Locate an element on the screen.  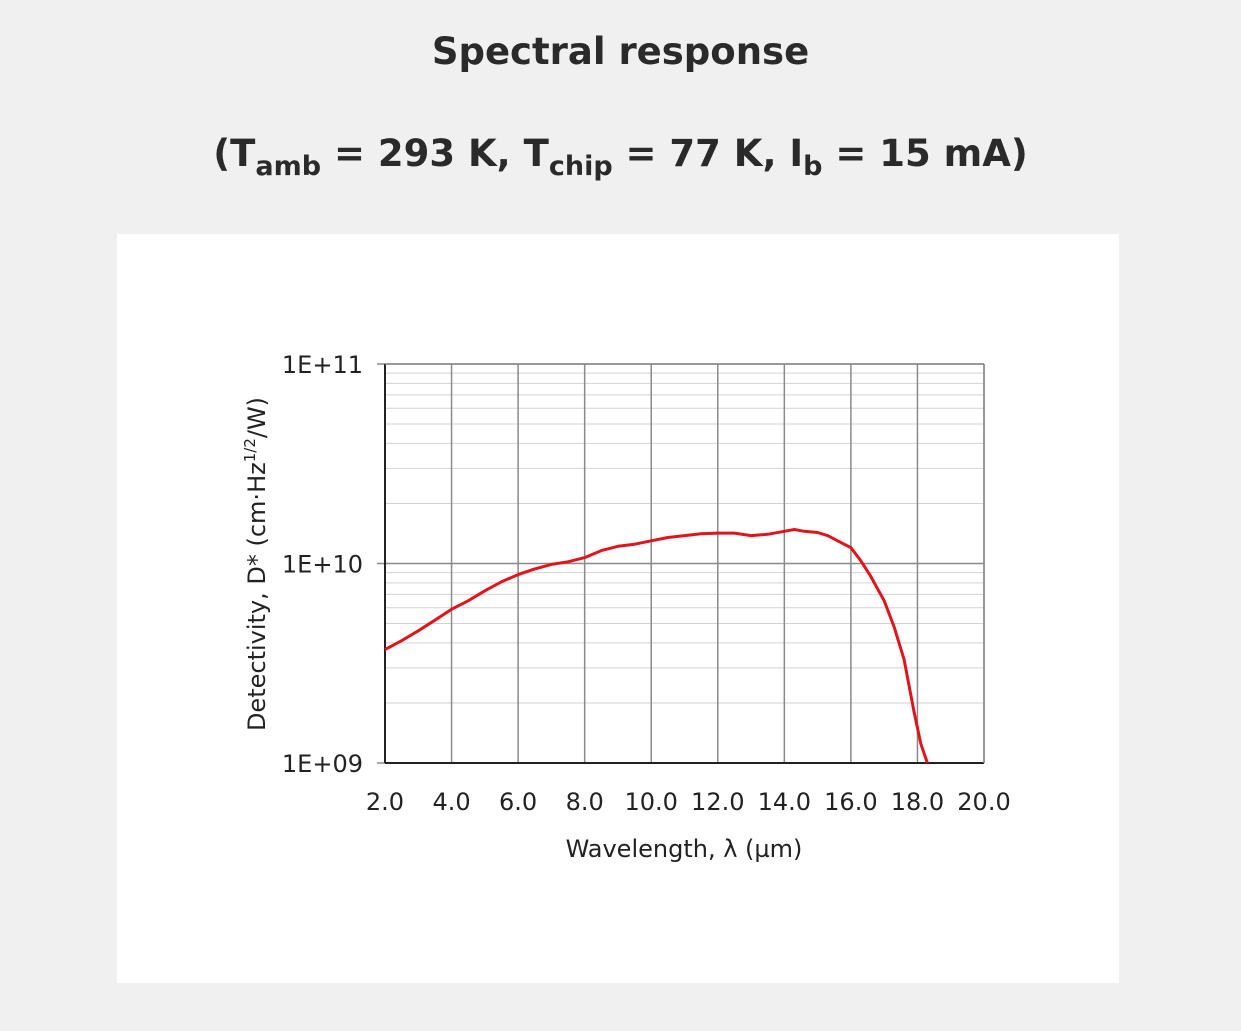
x-tick-label: 6.0 is located at coordinates (518, 802).